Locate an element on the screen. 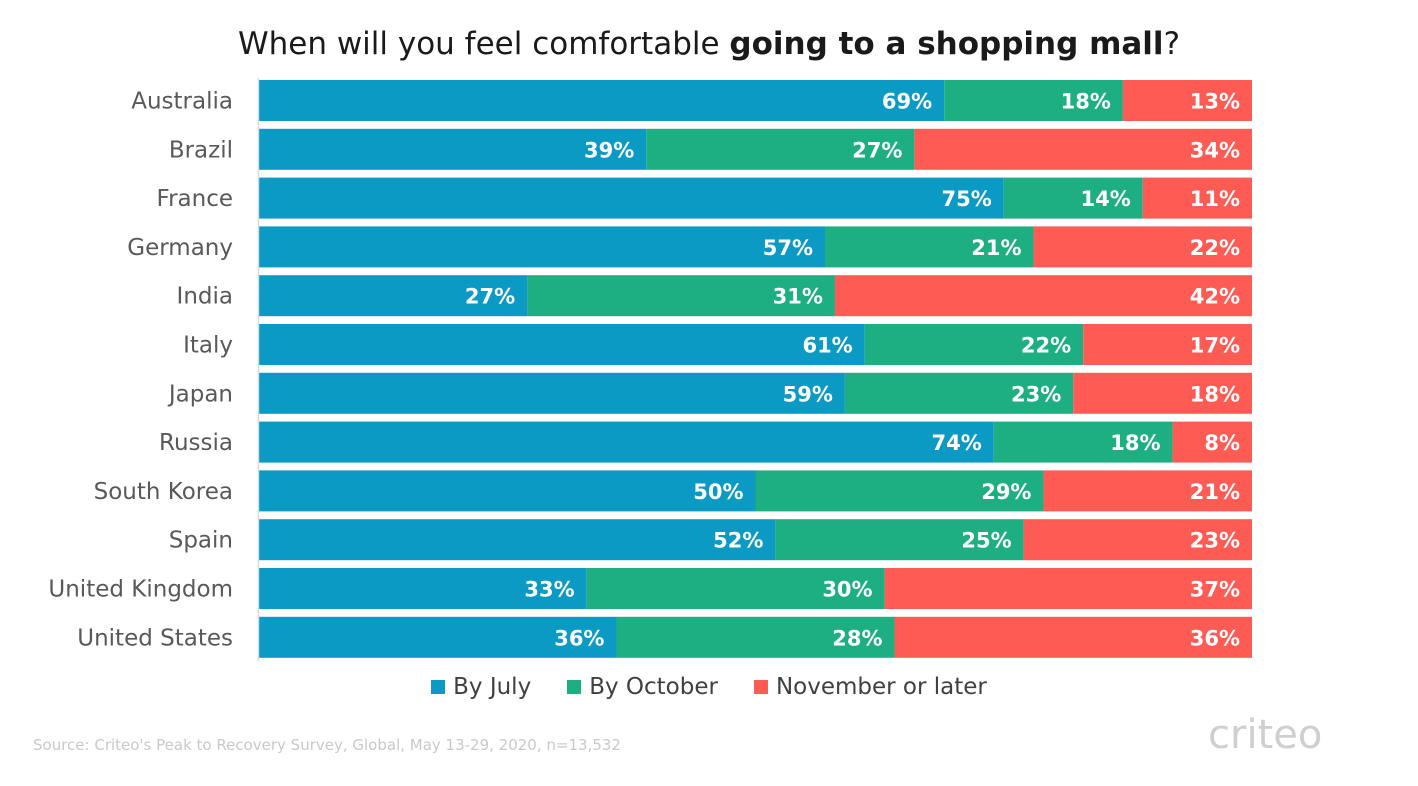 The image size is (1418, 786). bar-november-or-later-brazil is located at coordinates (1083, 149).